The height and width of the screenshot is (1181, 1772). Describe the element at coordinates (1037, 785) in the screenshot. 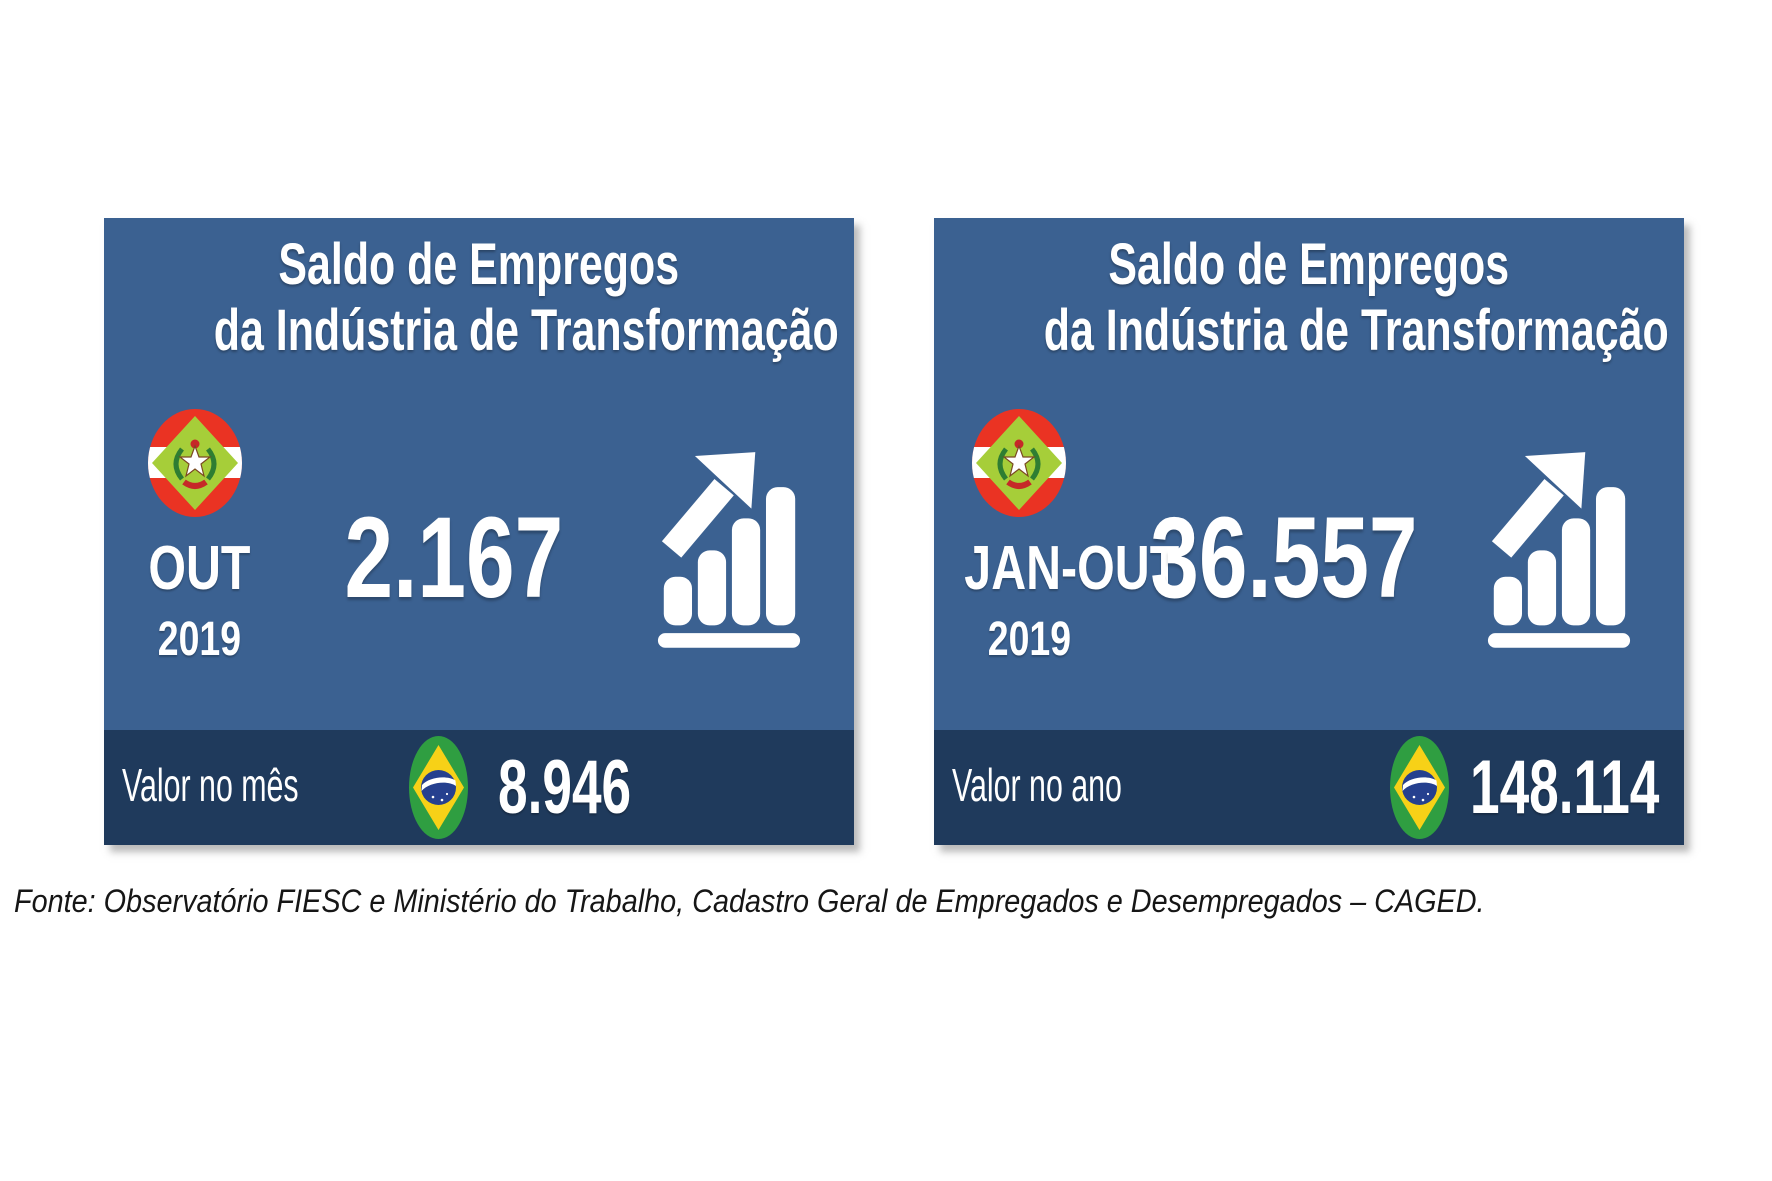

I see `bar-label: Valor no ano` at that location.